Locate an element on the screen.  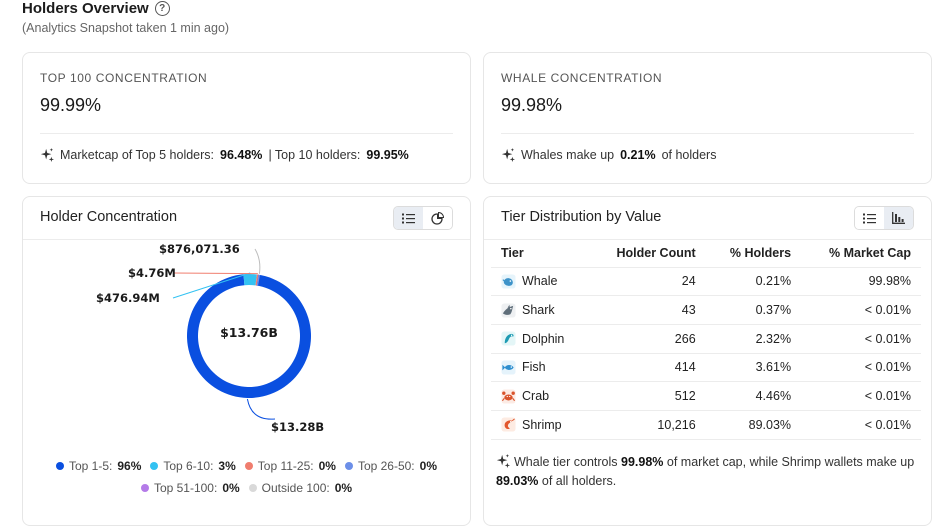
tier-name: Whale is located at coordinates (540, 281).